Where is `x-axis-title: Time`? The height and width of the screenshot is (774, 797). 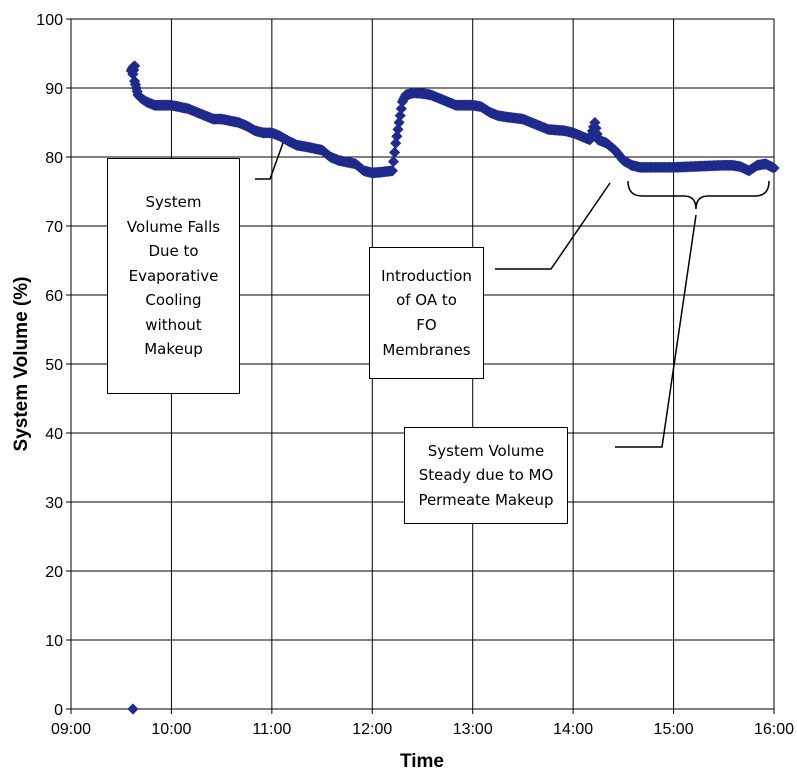
x-axis-title: Time is located at coordinates (422, 761).